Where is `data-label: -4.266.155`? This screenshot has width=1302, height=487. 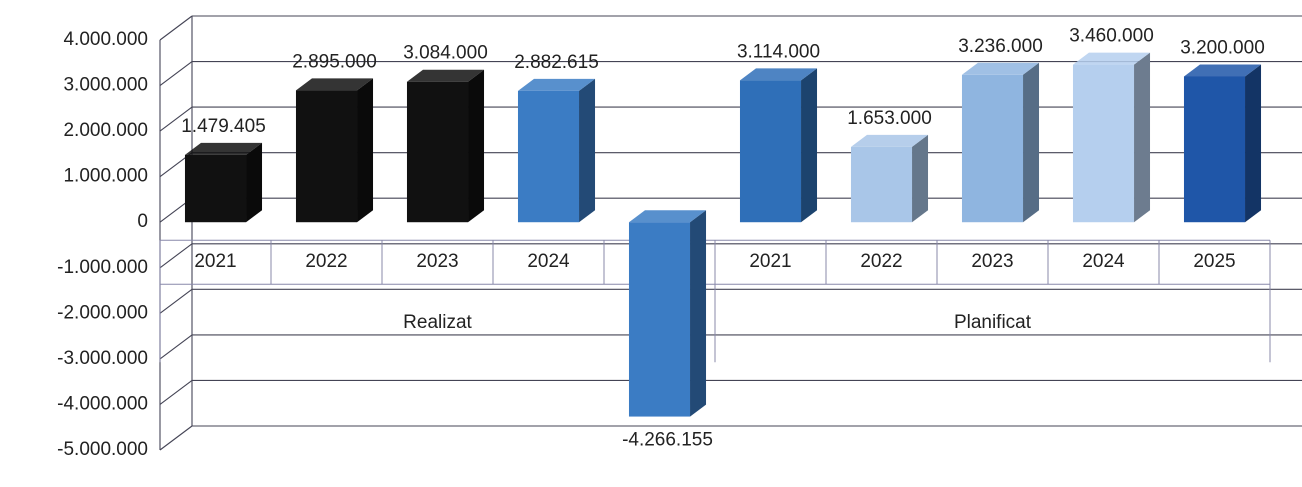 data-label: -4.266.155 is located at coordinates (667, 440).